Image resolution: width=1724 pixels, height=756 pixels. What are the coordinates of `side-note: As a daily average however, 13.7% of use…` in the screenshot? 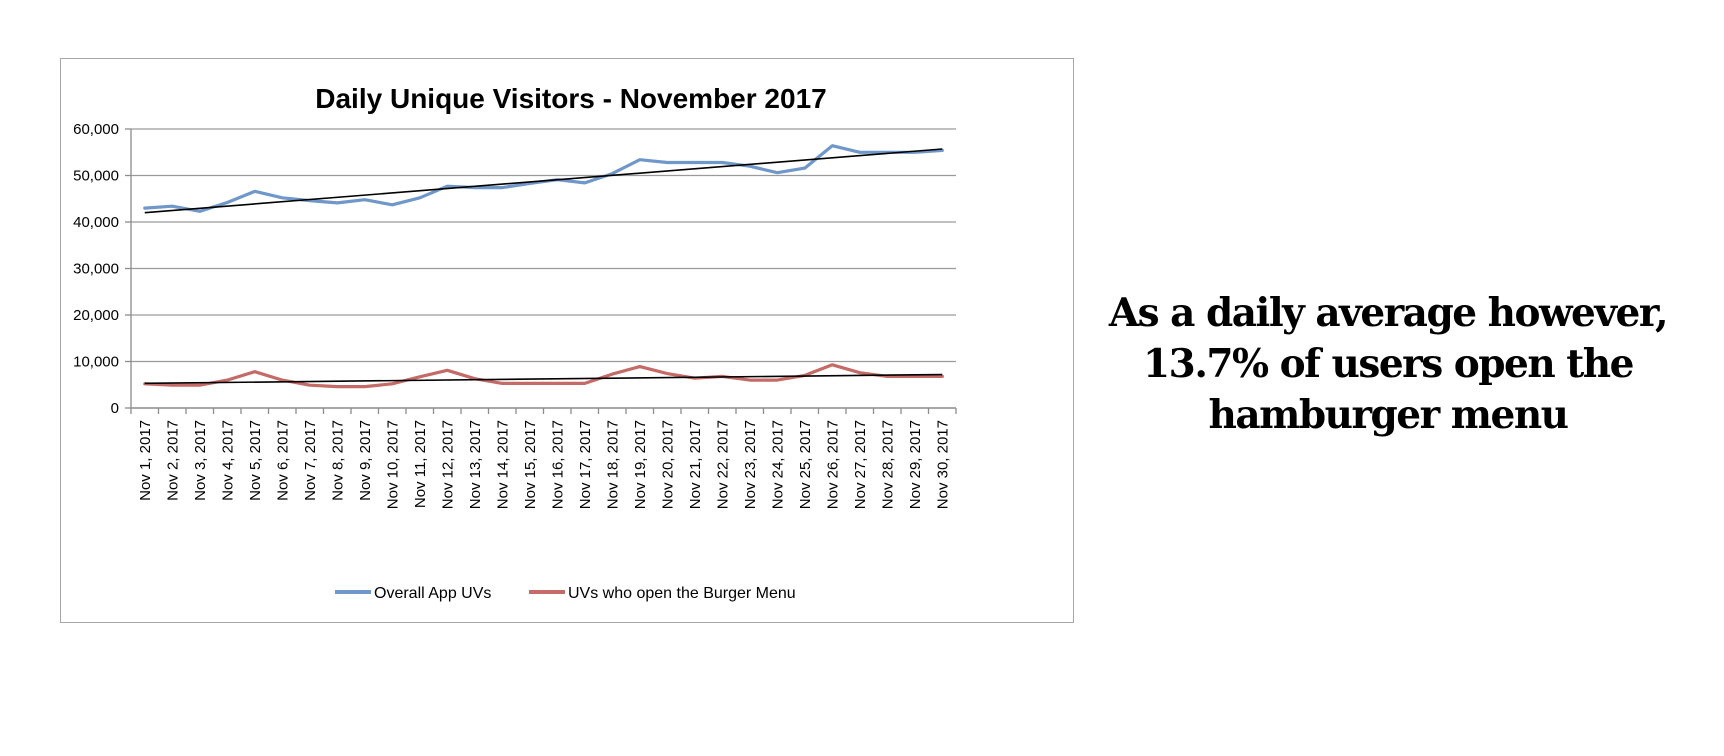 It's located at (1388, 364).